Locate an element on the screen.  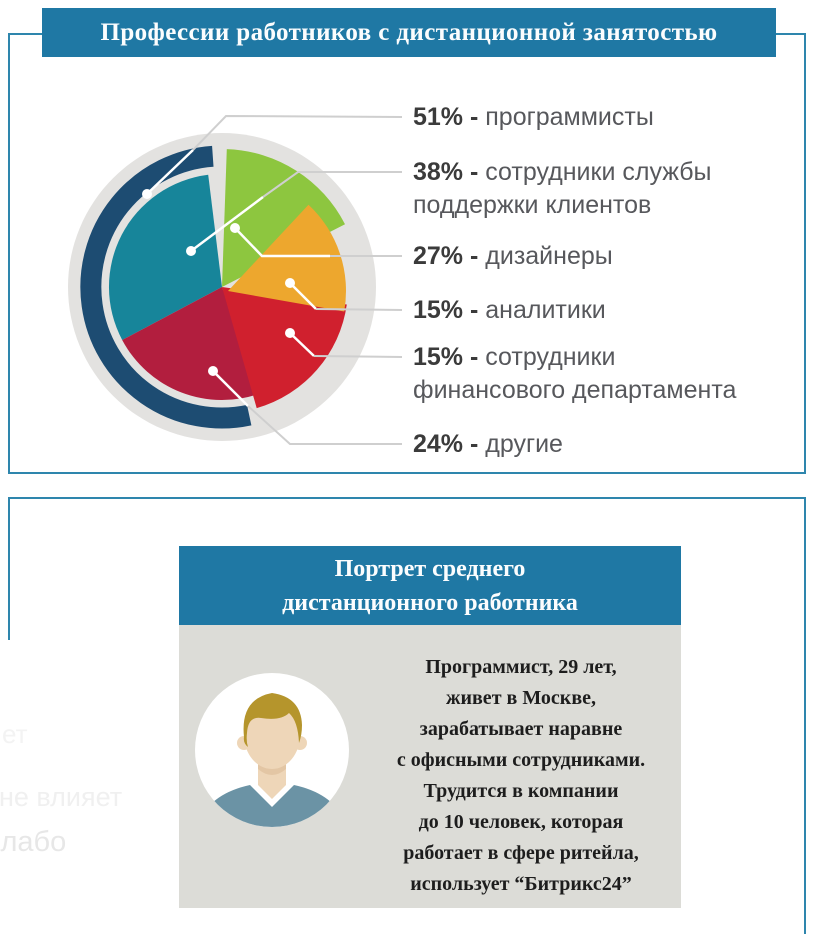
portrait-text-line: с офисными сотрудниками. is located at coordinates (521, 760).